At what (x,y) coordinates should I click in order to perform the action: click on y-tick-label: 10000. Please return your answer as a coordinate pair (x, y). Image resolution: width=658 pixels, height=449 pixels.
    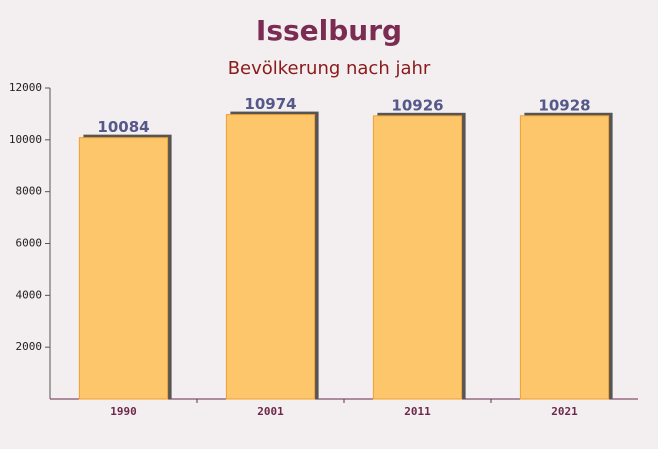
    Looking at the image, I should click on (25, 139).